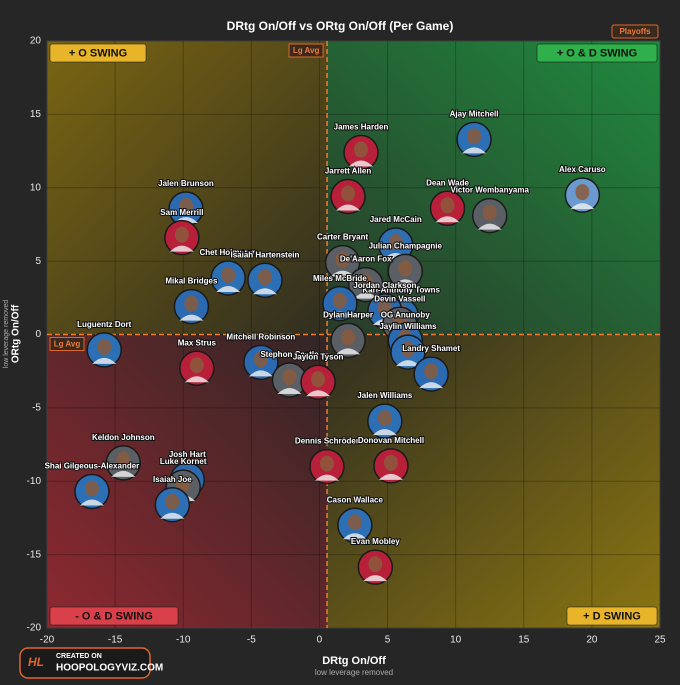  I want to click on point-label: Jaylin Williams, so click(408, 326).